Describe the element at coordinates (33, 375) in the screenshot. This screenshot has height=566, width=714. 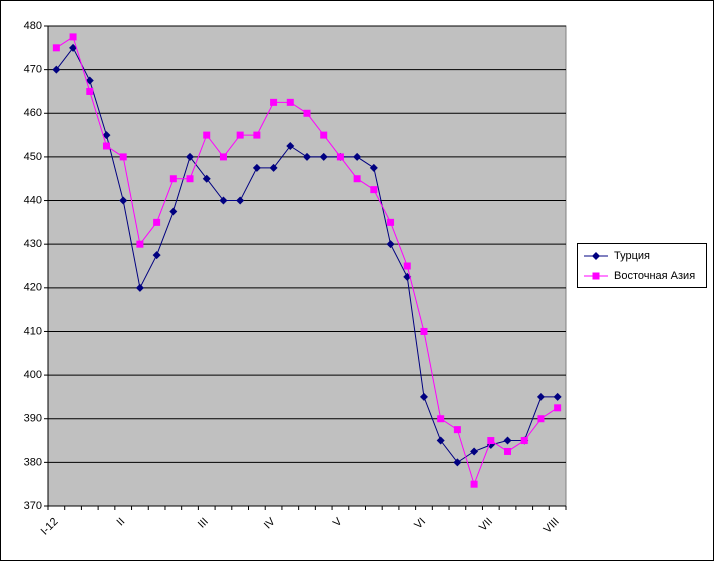
I see `y-tick-label: 400` at that location.